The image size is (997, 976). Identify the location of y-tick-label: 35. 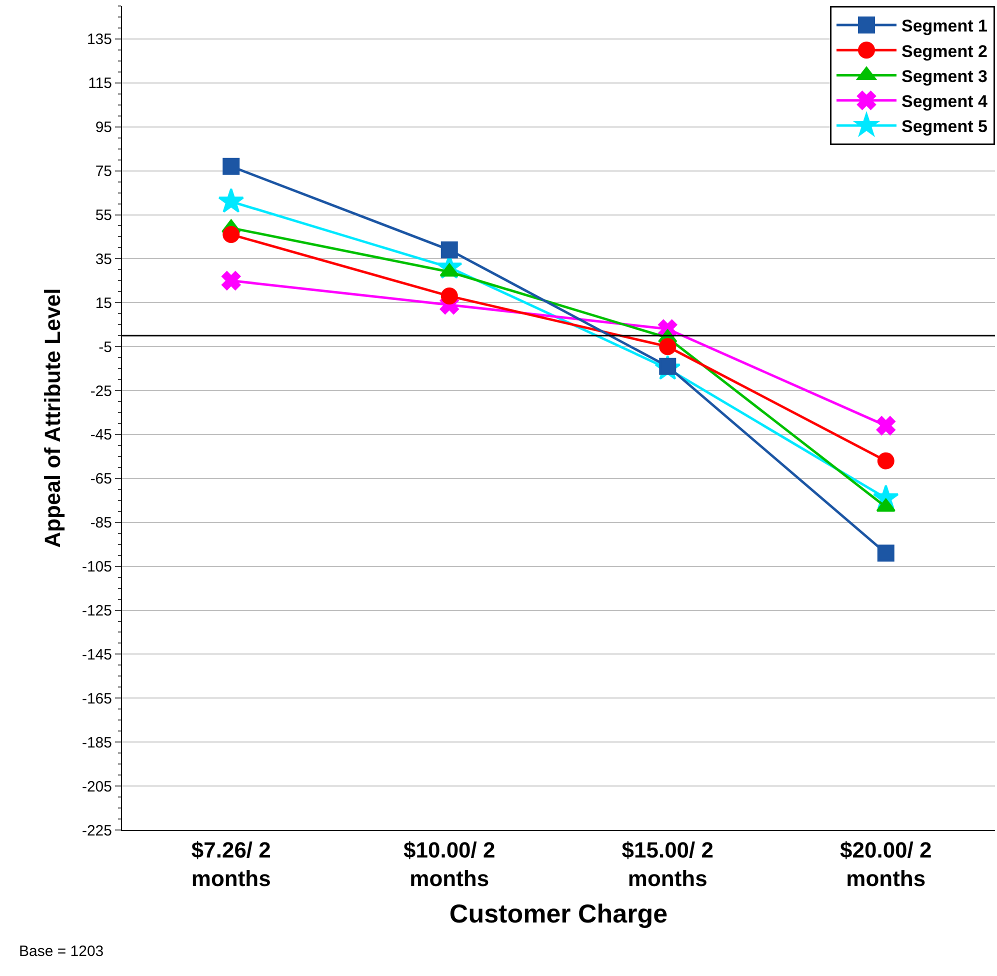
(103, 259).